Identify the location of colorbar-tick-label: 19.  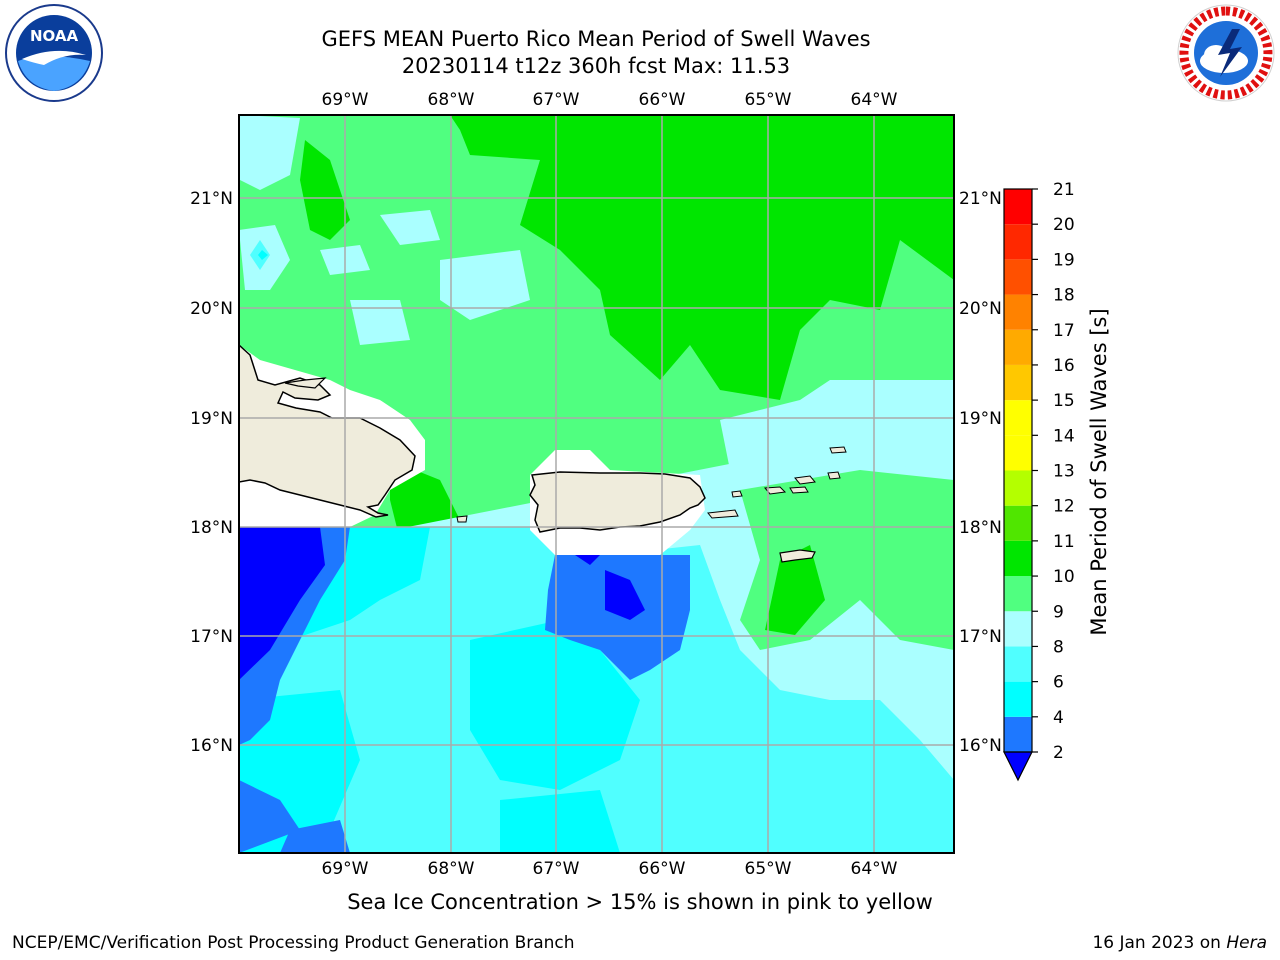
(1064, 260).